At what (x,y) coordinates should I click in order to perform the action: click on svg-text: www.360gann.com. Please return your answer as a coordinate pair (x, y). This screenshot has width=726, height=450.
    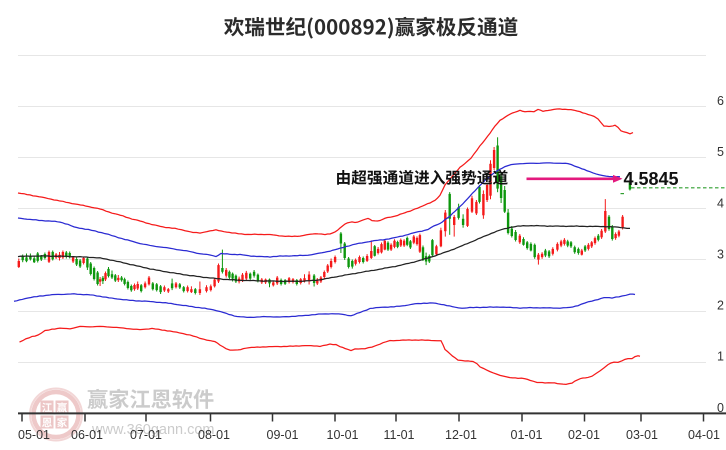
    Looking at the image, I should click on (153, 430).